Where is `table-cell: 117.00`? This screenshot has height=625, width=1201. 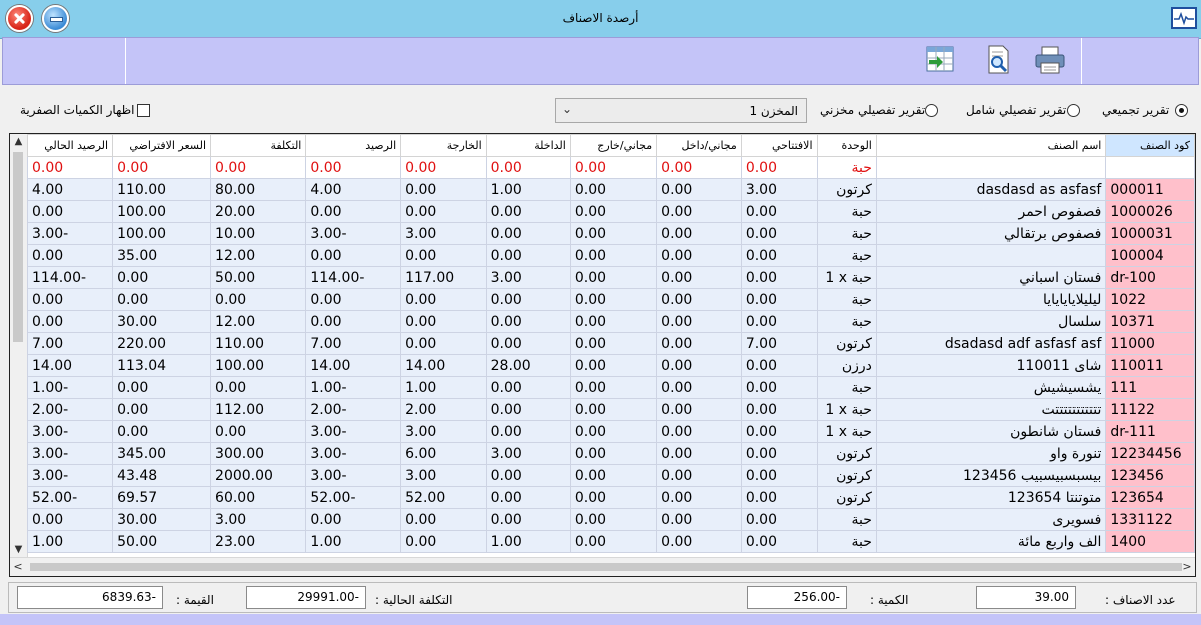 table-cell: 117.00 is located at coordinates (443, 277).